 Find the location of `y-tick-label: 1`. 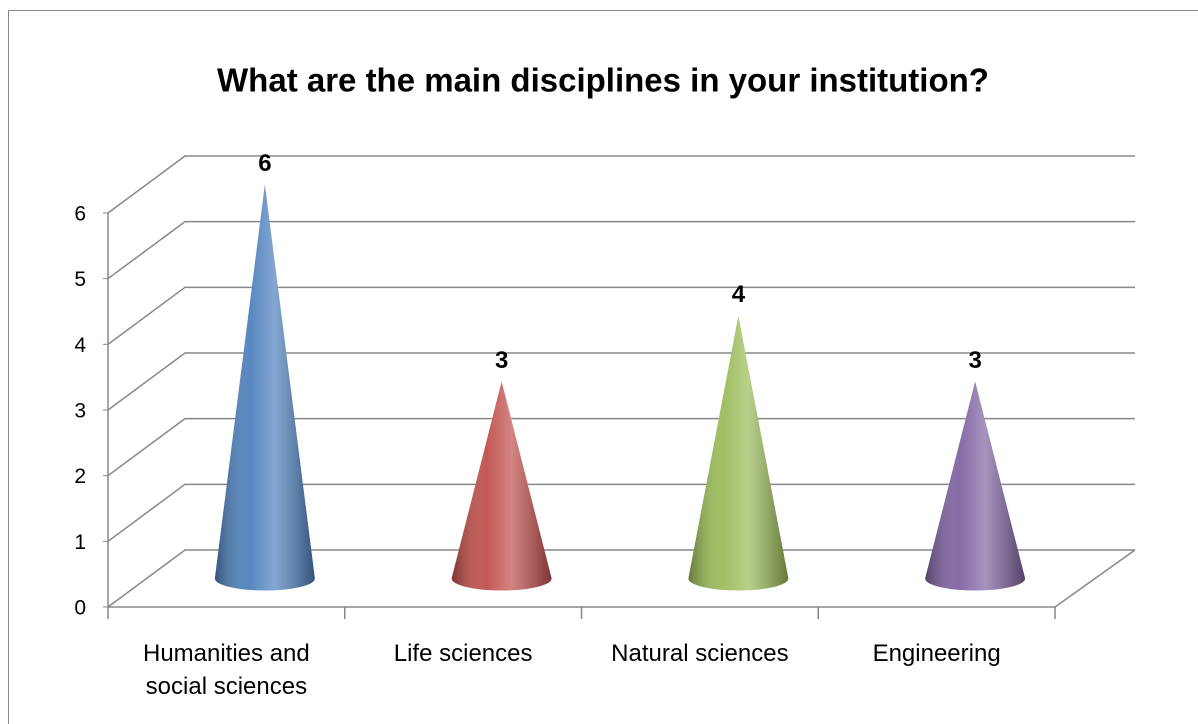

y-tick-label: 1 is located at coordinates (80, 542).